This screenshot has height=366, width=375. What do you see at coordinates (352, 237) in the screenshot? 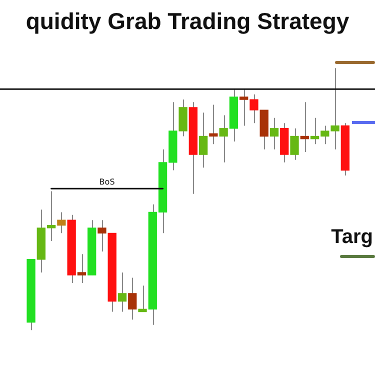
I see `annotation: Targ` at bounding box center [352, 237].